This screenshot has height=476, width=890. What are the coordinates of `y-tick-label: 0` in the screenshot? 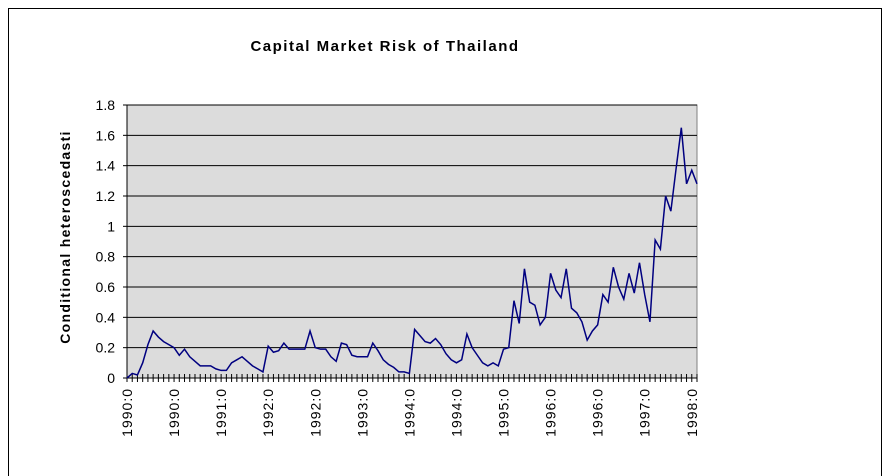 It's located at (111, 378).